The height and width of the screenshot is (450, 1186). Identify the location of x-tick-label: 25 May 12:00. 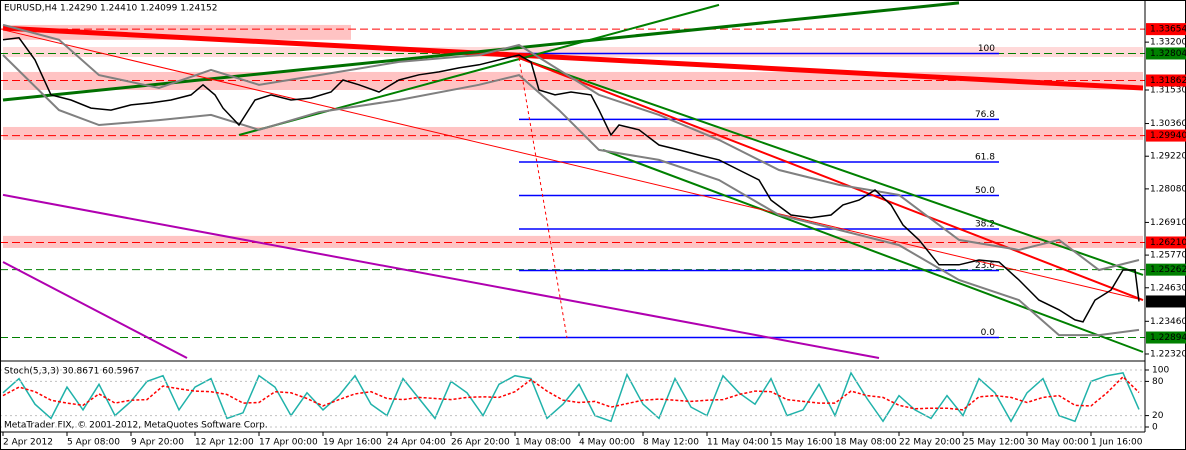
(994, 443).